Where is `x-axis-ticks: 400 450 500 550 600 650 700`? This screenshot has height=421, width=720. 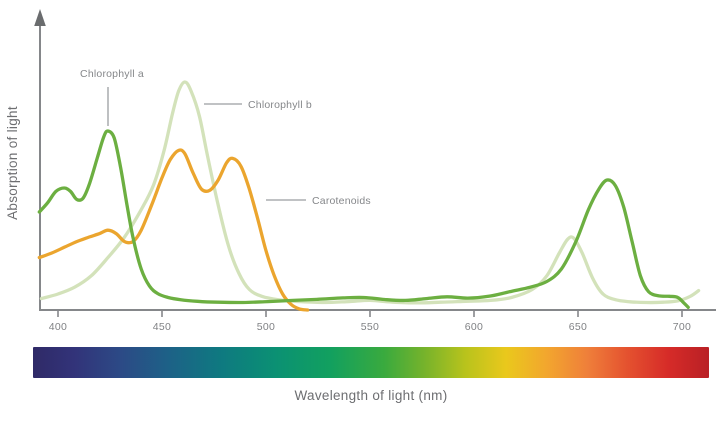
x-axis-ticks: 400 450 500 550 600 650 700 is located at coordinates (370, 321).